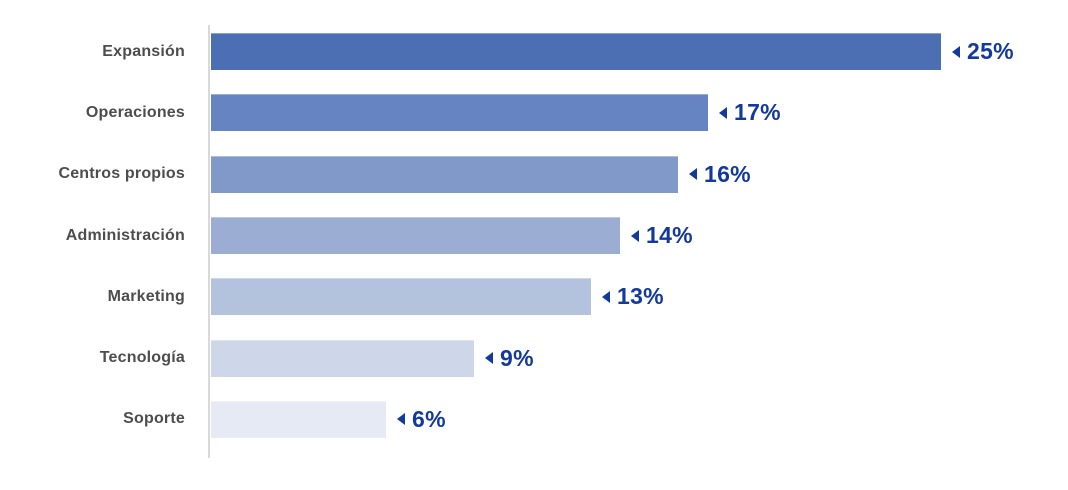  I want to click on value-text: 9%, so click(517, 357).